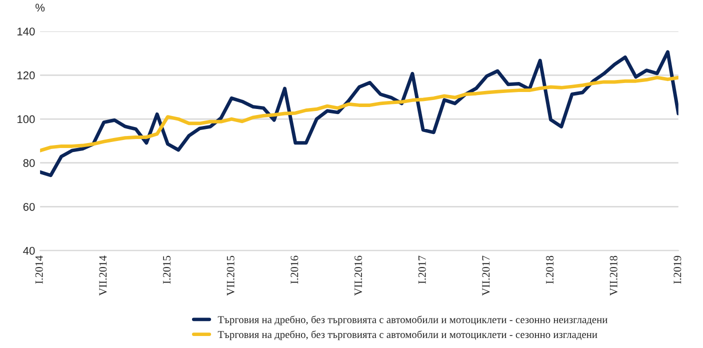 Image resolution: width=703 pixels, height=348 pixels. What do you see at coordinates (26, 32) in the screenshot?
I see `y-tick-label: 140` at bounding box center [26, 32].